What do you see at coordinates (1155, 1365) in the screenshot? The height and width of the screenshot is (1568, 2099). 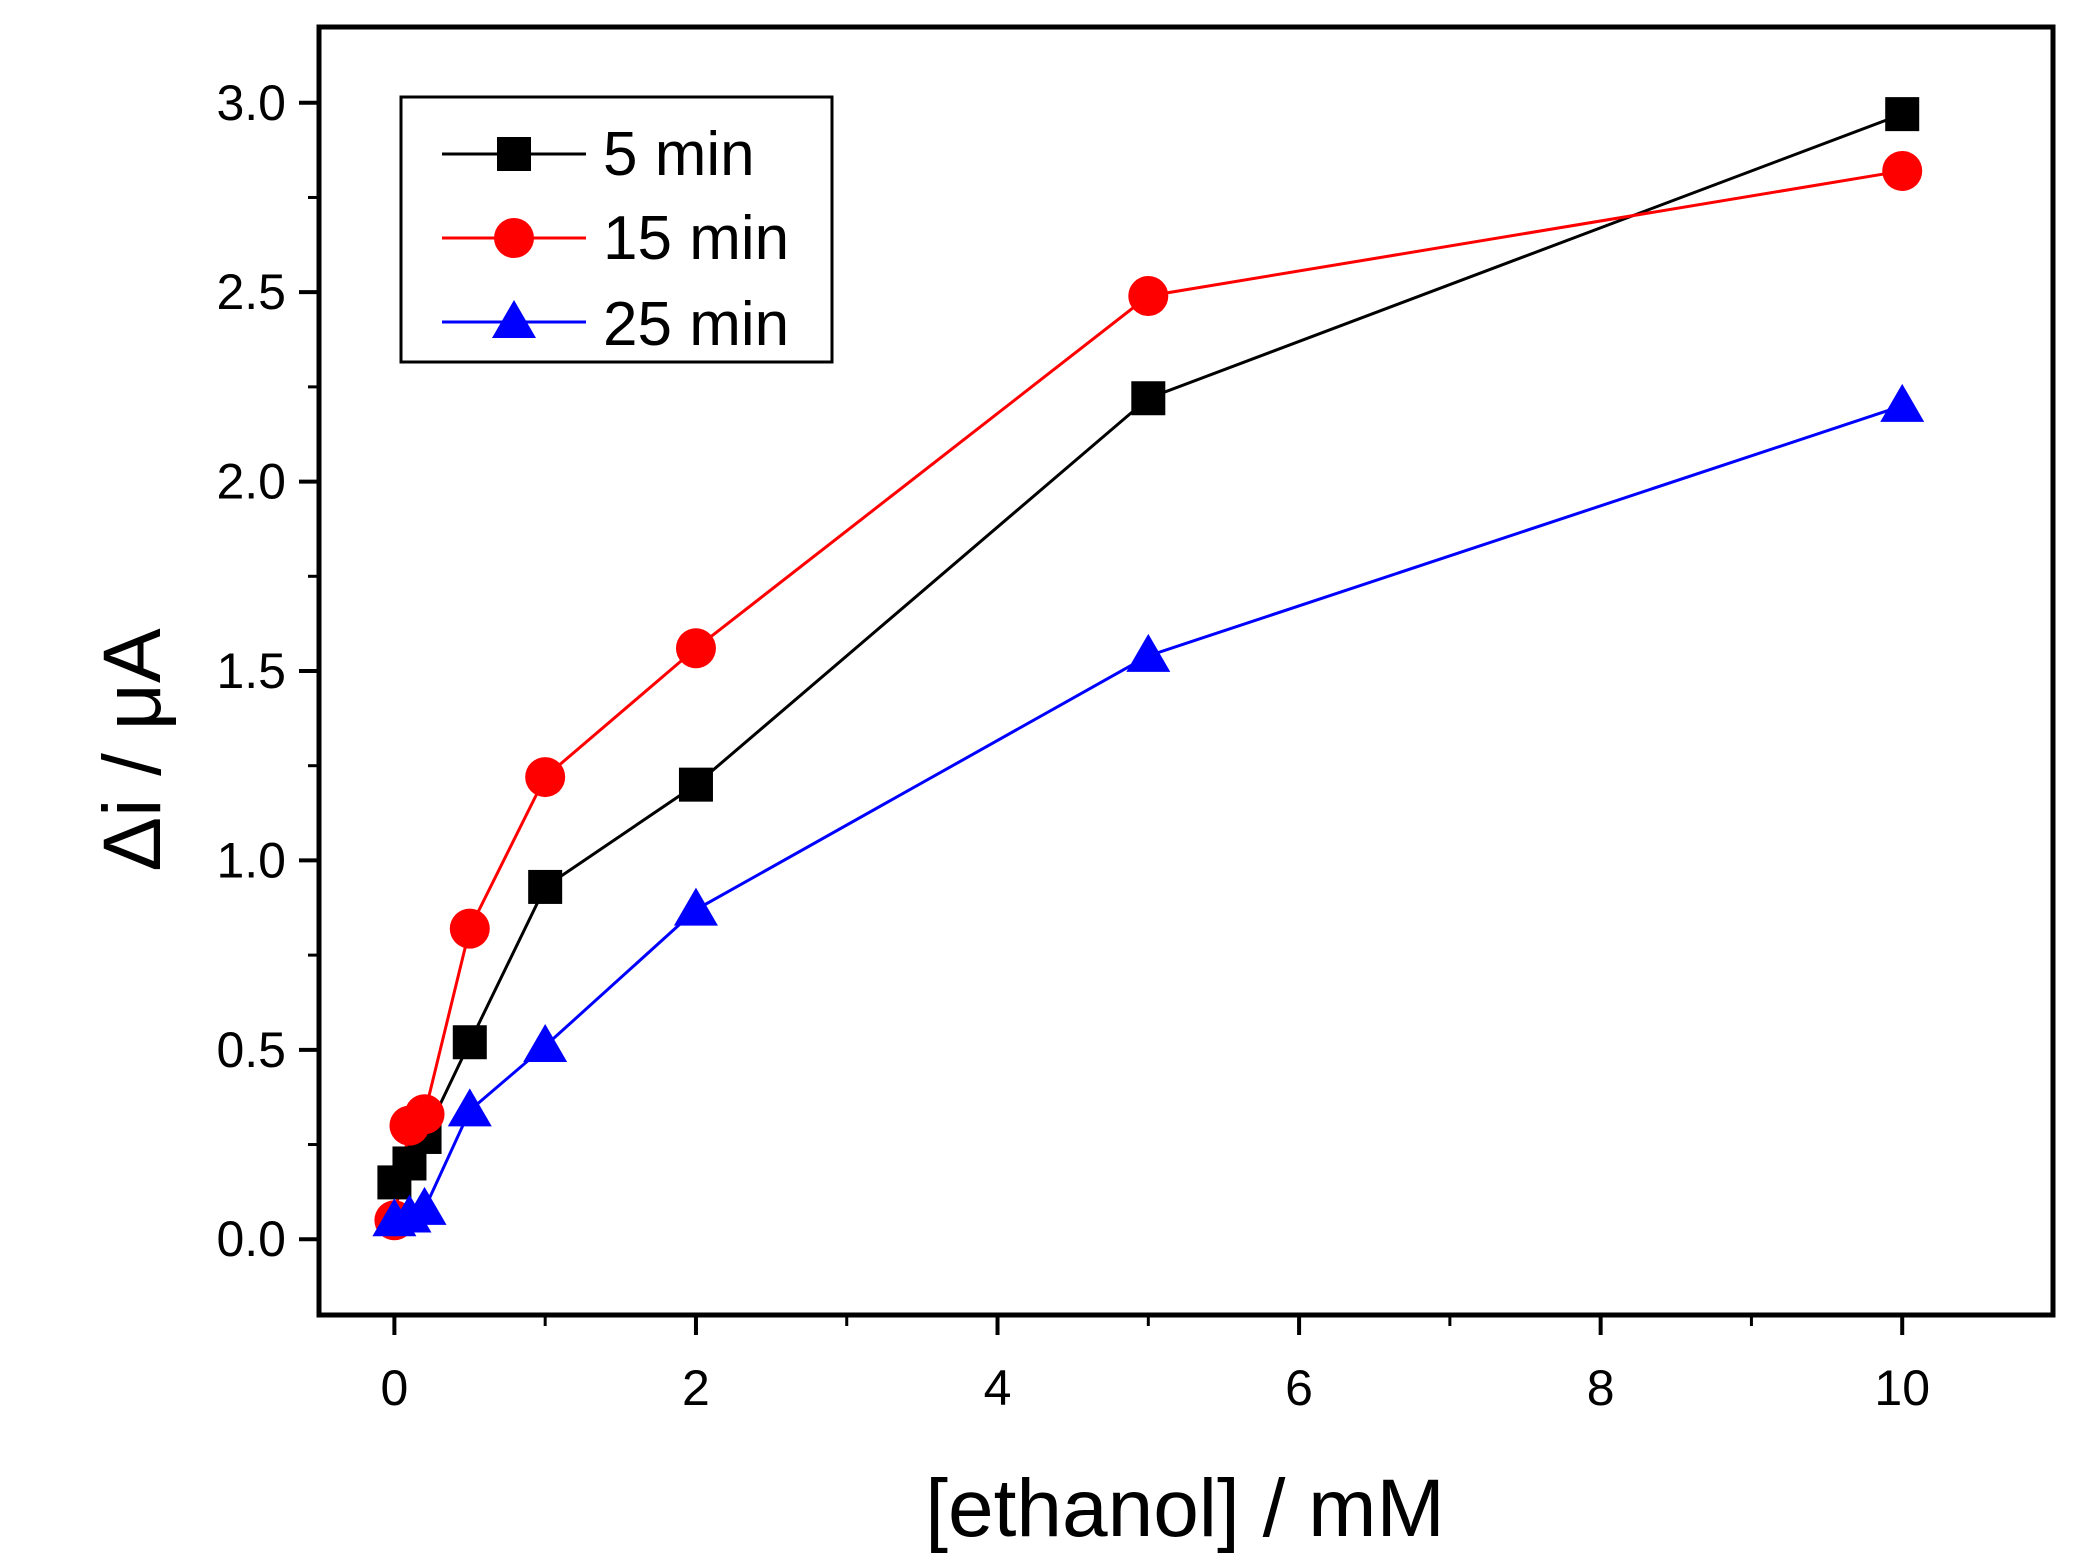 I see `x-axis: 0 2 4 6 8 10` at bounding box center [1155, 1365].